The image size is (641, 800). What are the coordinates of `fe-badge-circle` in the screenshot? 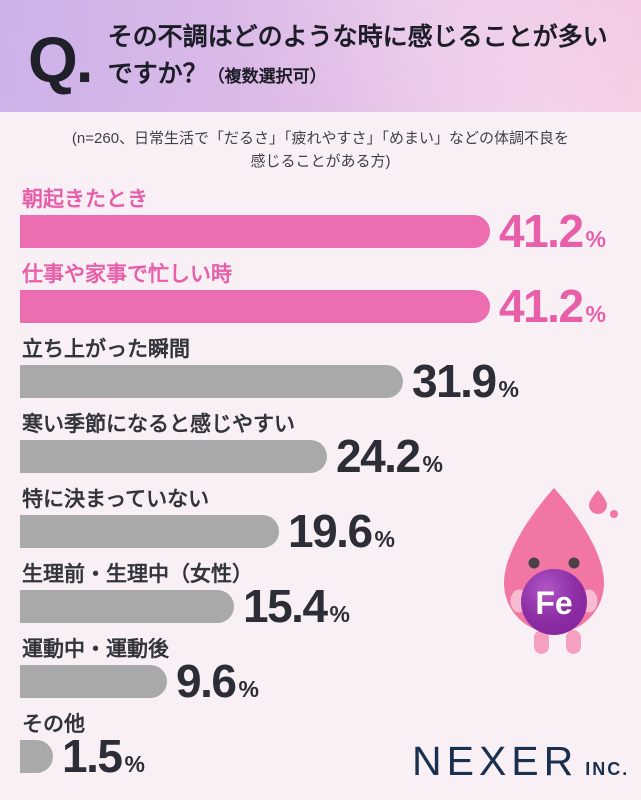 It's located at (554, 602).